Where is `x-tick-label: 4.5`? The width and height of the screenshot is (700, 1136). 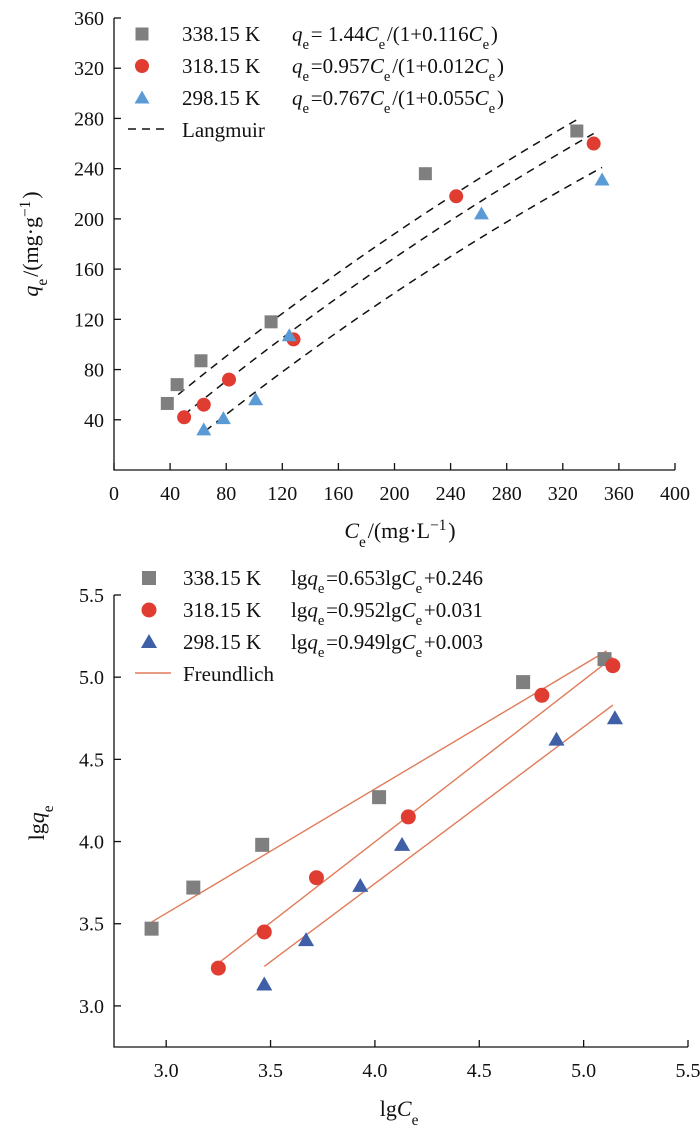 x-tick-label: 4.5 is located at coordinates (479, 1071).